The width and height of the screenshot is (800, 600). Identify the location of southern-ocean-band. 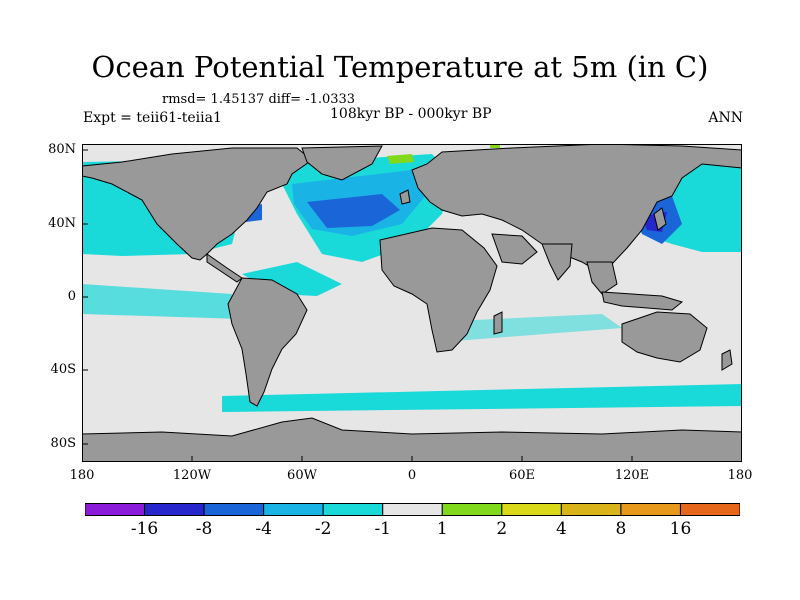
(482, 398).